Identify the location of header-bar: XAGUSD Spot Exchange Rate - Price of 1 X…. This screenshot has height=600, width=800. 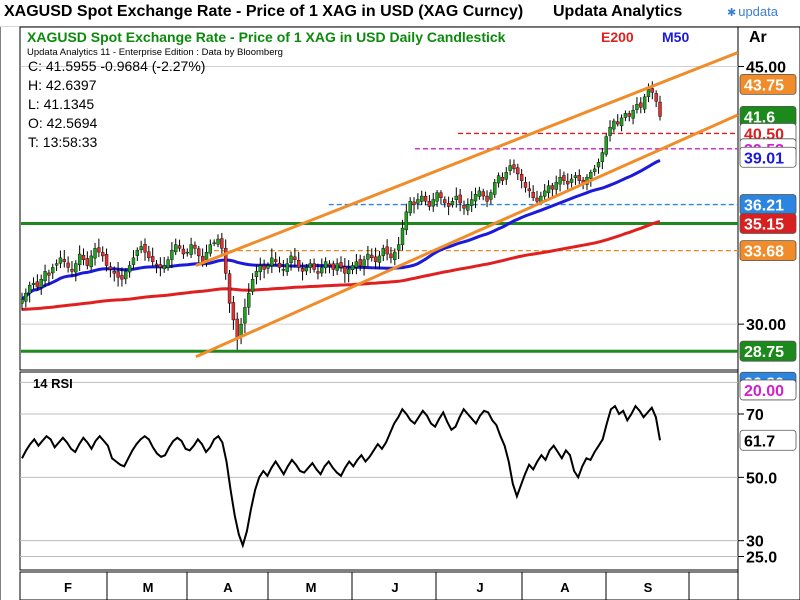
(400, 13).